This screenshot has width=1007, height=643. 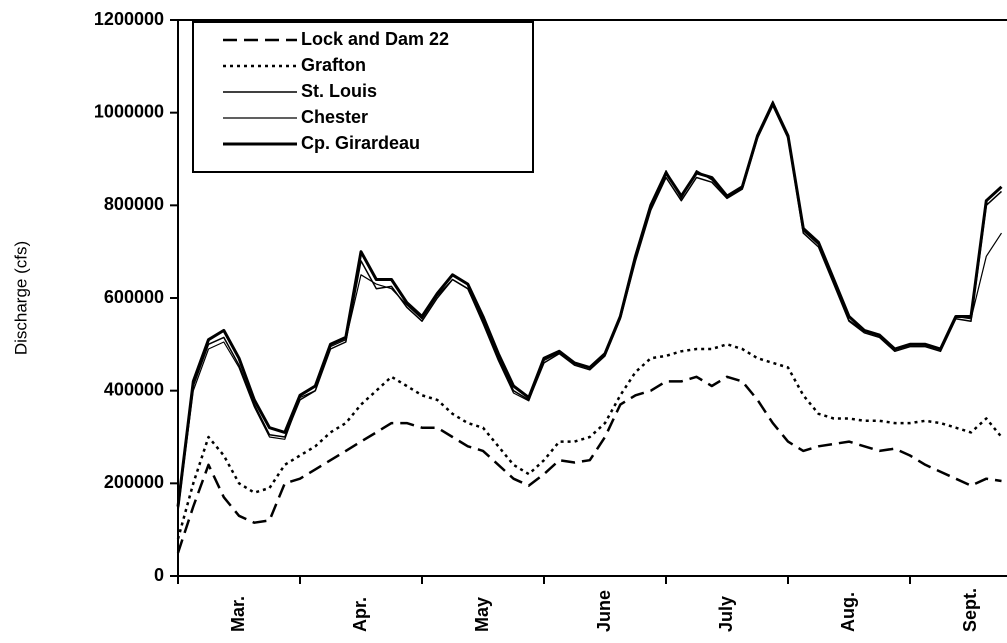 I want to click on y-tick-label: 400000, so click(x=134, y=389).